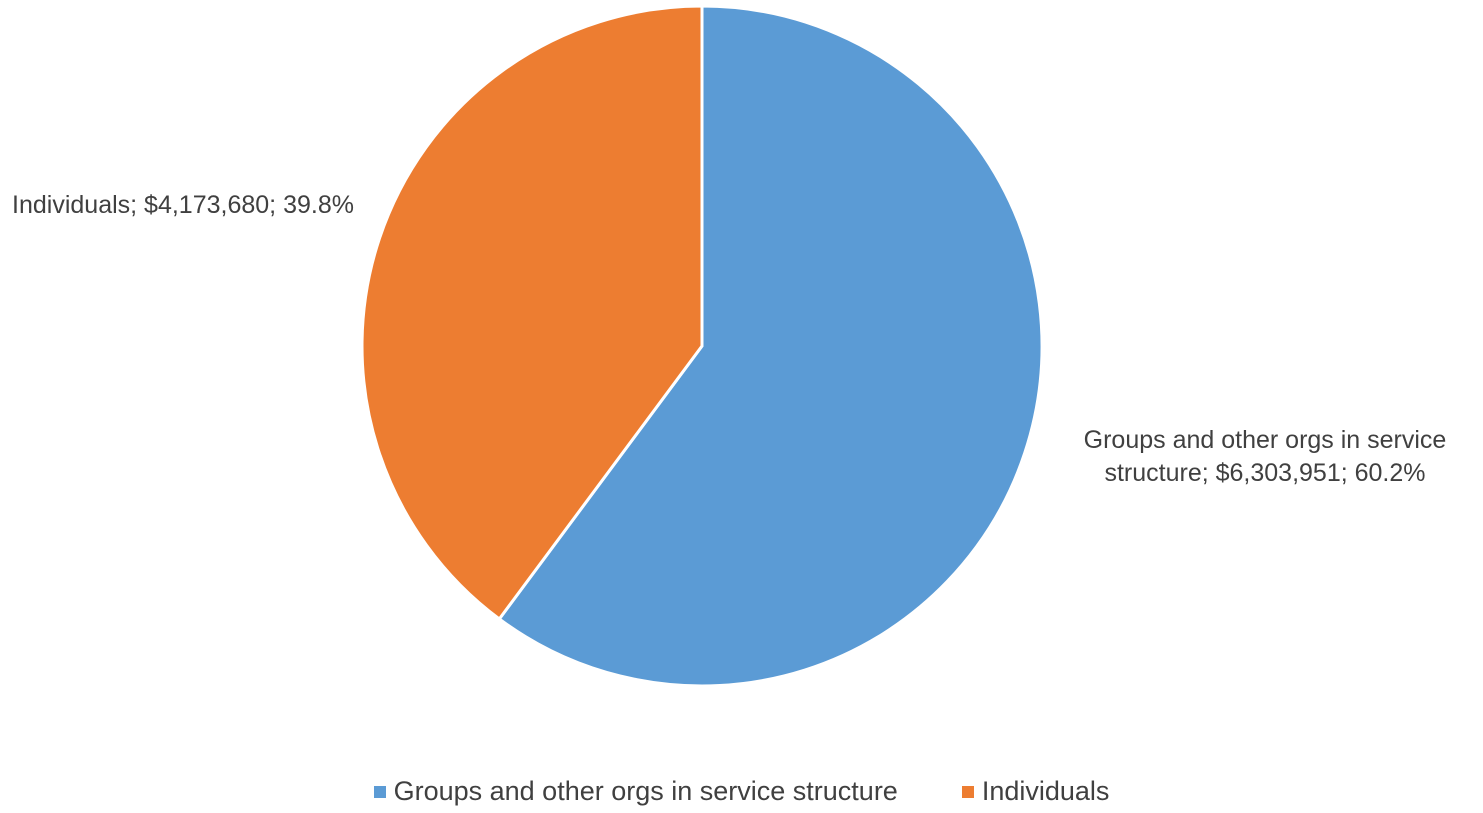  I want to click on legend-item: Individuals, so click(1035, 791).